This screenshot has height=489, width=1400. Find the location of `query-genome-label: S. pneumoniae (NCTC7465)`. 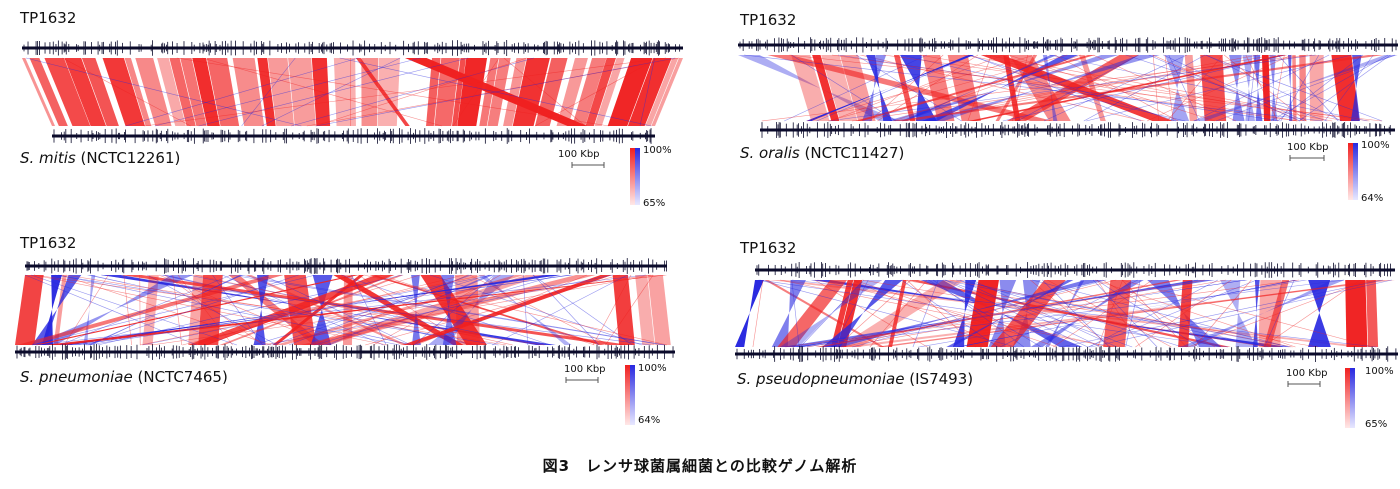

query-genome-label: S. pneumoniae (NCTC7465) is located at coordinates (124, 377).